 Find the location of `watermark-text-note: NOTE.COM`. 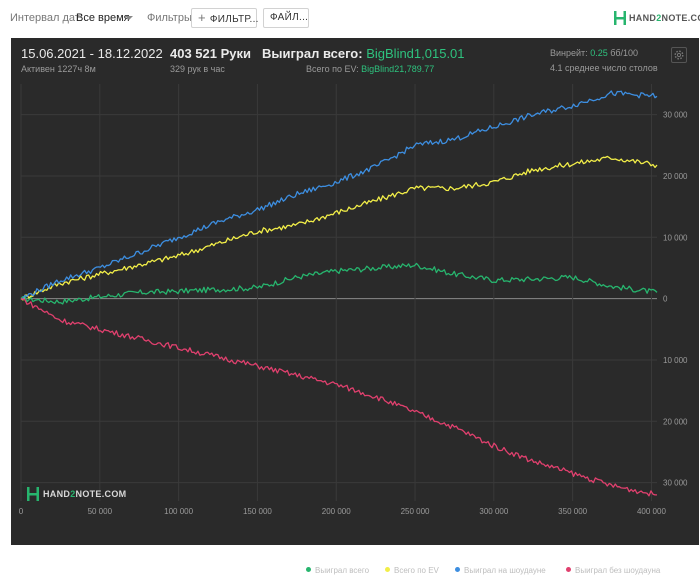

watermark-text-note: NOTE.COM is located at coordinates (101, 494).